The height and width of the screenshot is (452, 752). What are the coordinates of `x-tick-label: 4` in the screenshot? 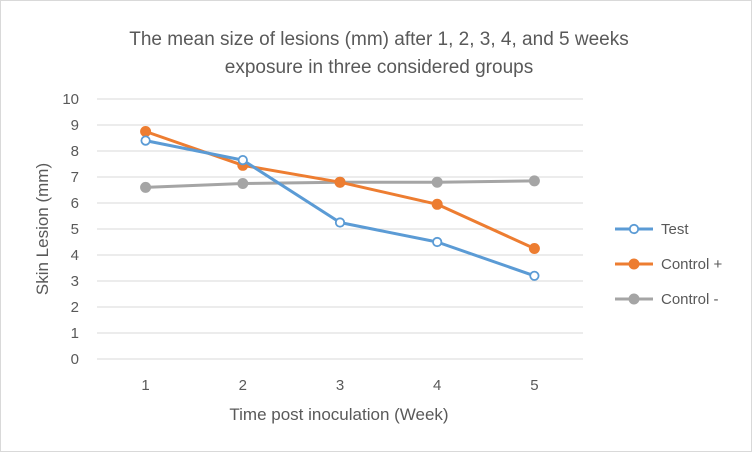 It's located at (437, 385).